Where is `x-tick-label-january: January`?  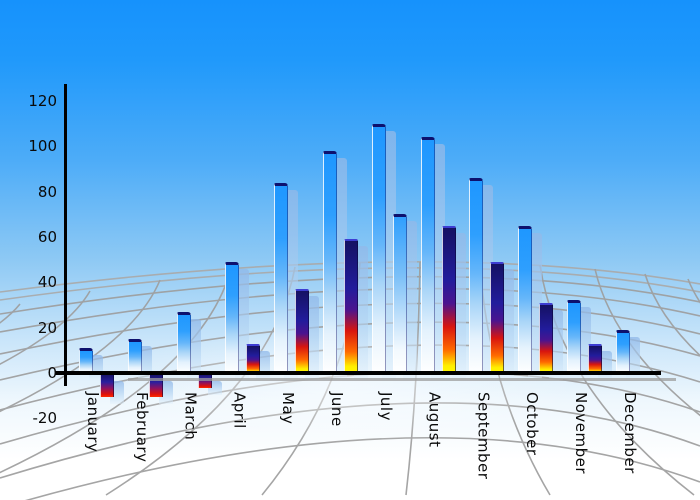
x-tick-label-january: January is located at coordinates (93, 422).